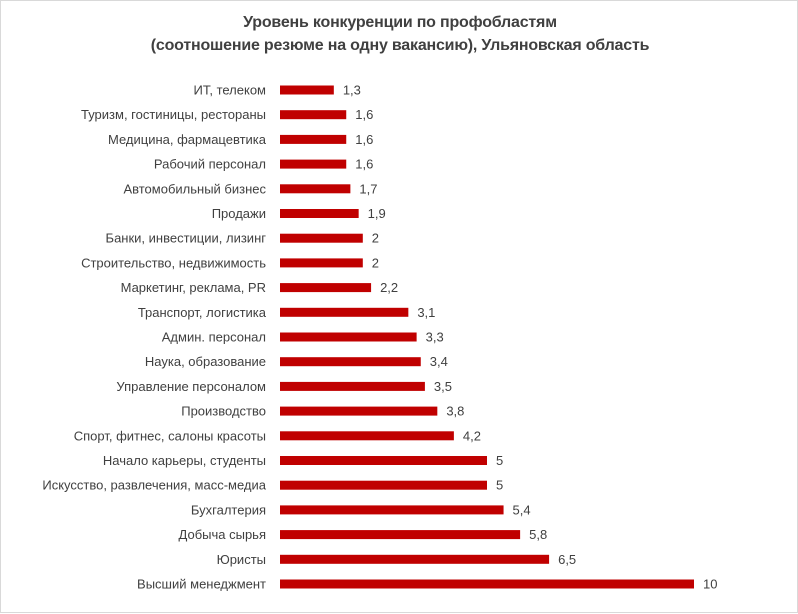 Image resolution: width=798 pixels, height=614 pixels. I want to click on data-label: 3,1, so click(426, 312).